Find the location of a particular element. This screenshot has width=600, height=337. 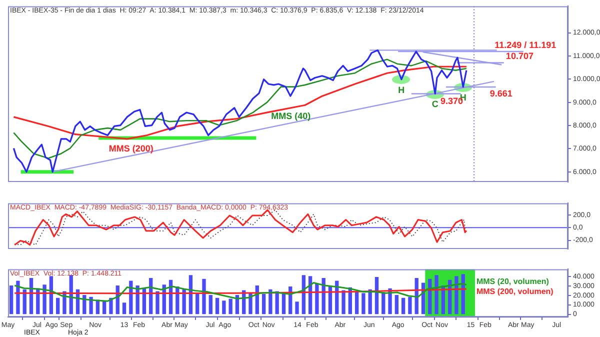

annotation: MMS (200, volumen) is located at coordinates (515, 291).